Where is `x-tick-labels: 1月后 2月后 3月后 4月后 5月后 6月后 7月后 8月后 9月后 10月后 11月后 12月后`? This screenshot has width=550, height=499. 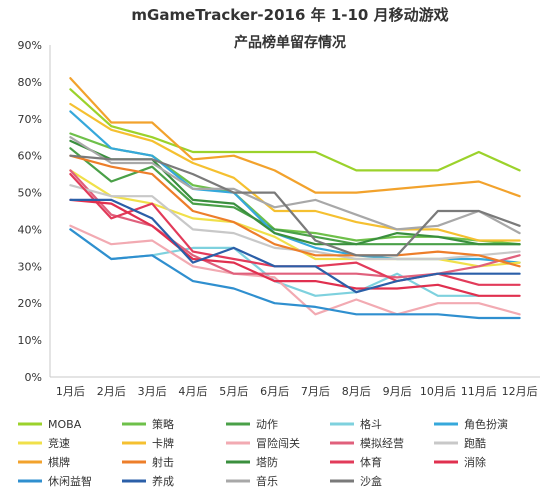 x-tick-labels: 1月后 2月后 3月后 4月后 5月后 6月后 7月后 8月后 9月后 10月后 11月后 12月后 is located at coordinates (297, 391).